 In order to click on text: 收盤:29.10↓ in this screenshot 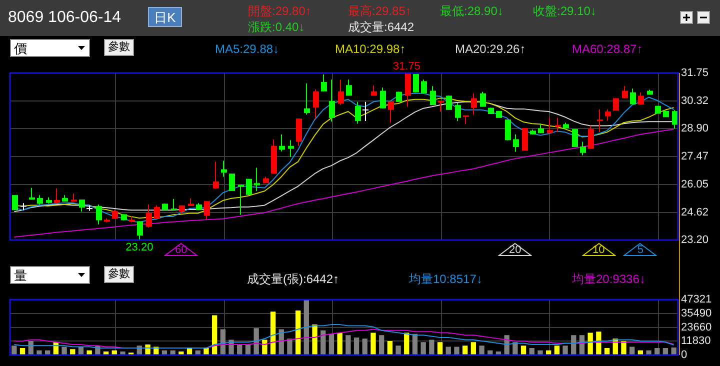, I will do `click(564, 11)`.